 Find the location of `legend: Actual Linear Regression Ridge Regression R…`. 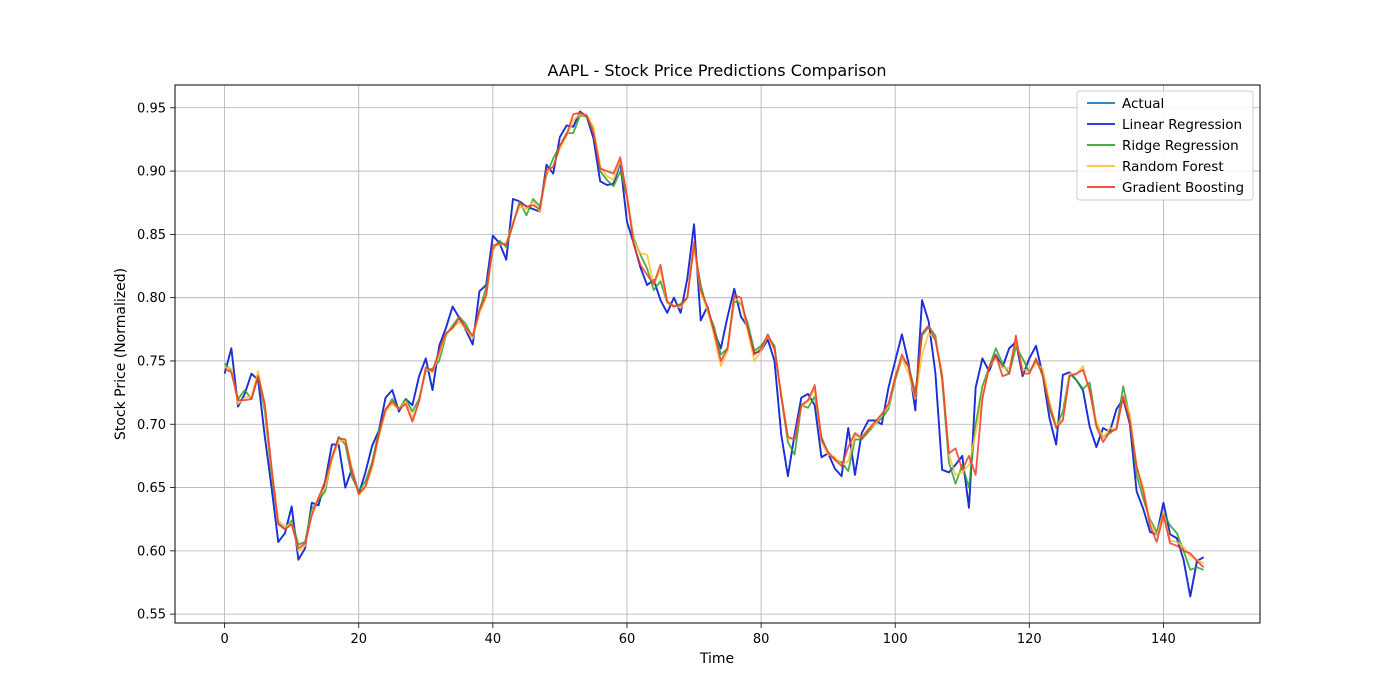

legend: Actual Linear Regression Ridge Regression R… is located at coordinates (1165, 145).